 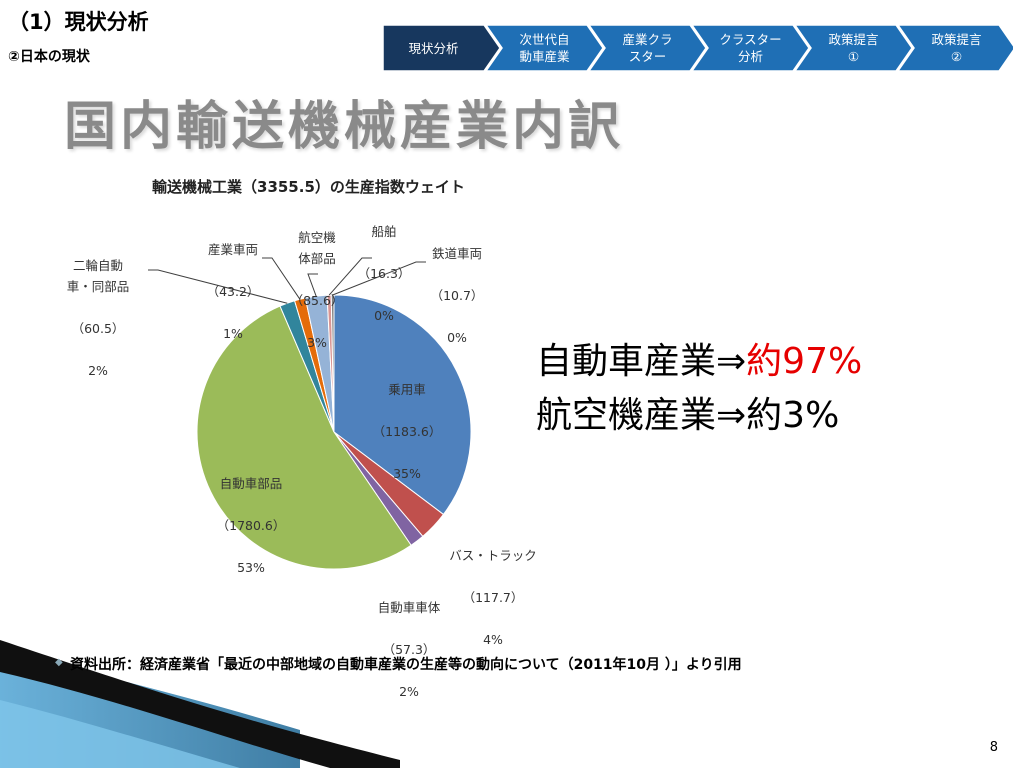 What do you see at coordinates (804, 361) in the screenshot?
I see `callout-automobile-highlight: 約97%` at bounding box center [804, 361].